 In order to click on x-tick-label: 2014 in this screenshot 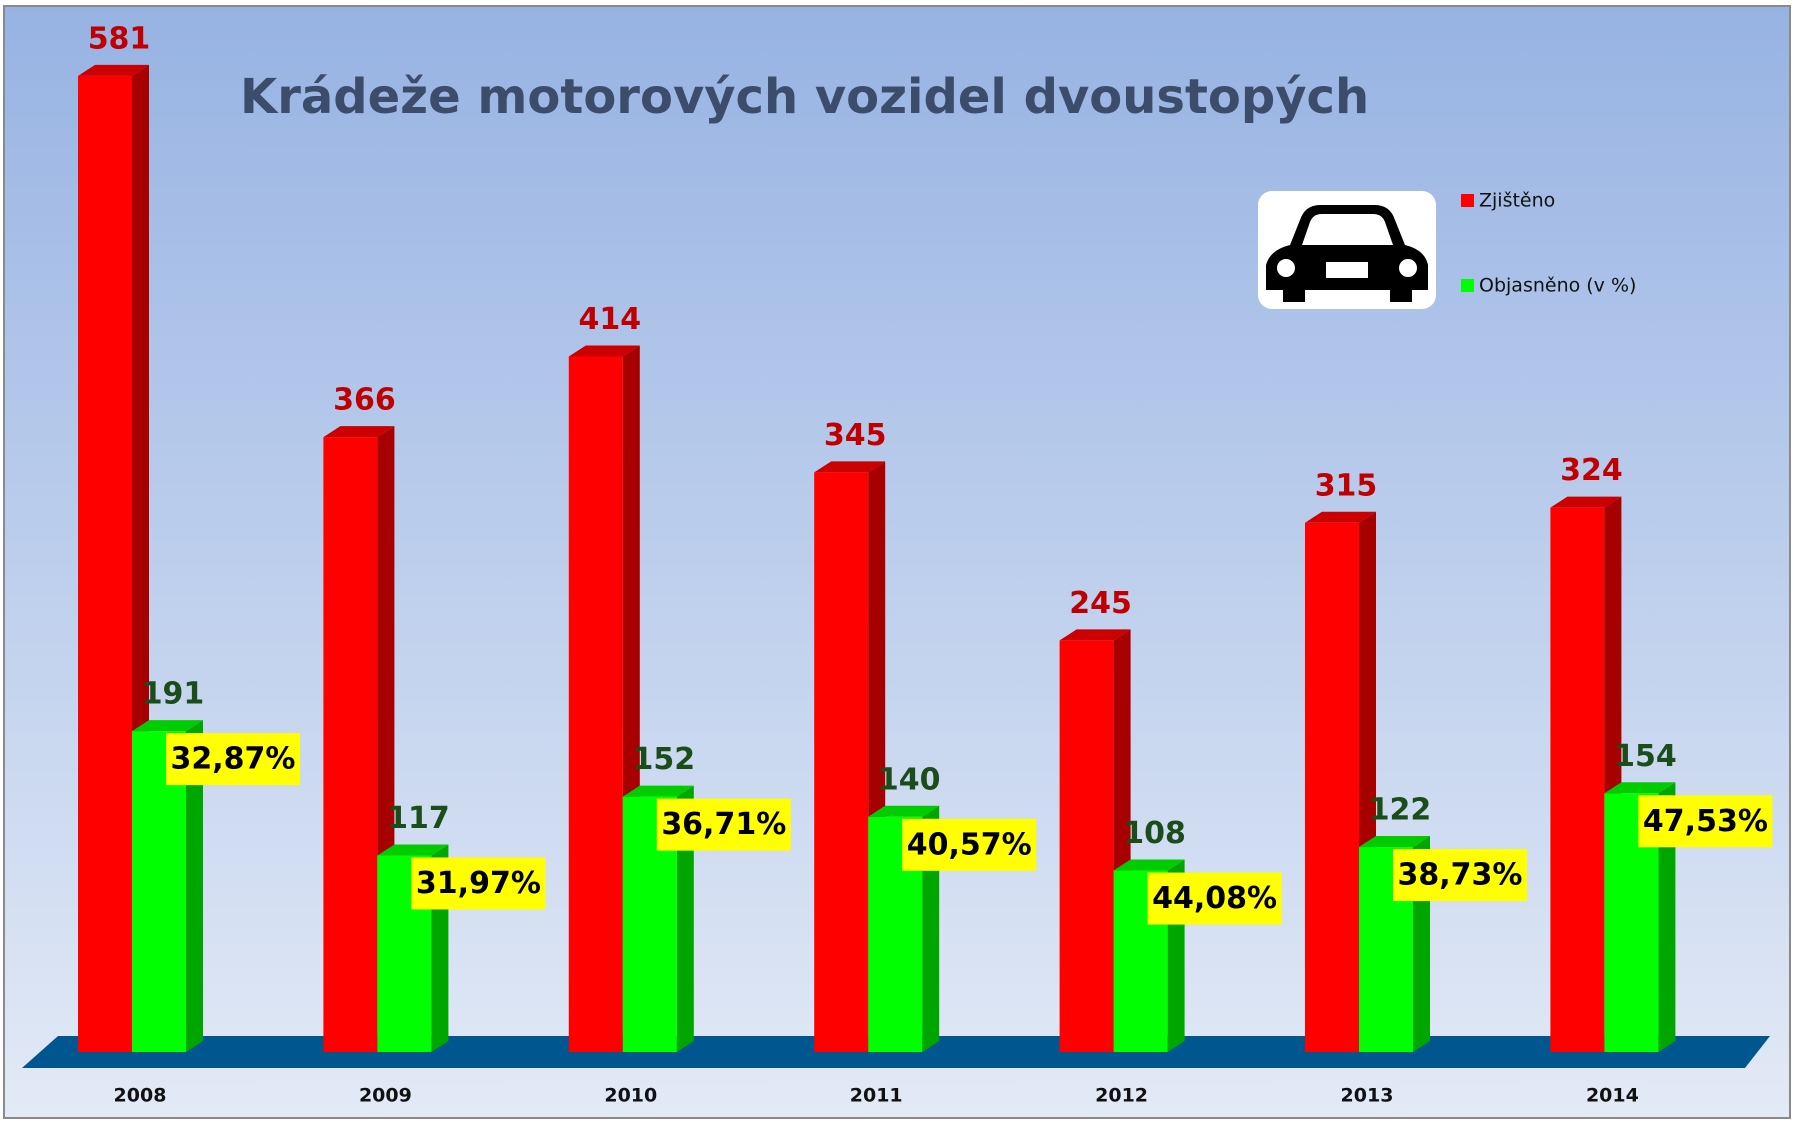, I will do `click(1612, 1096)`.